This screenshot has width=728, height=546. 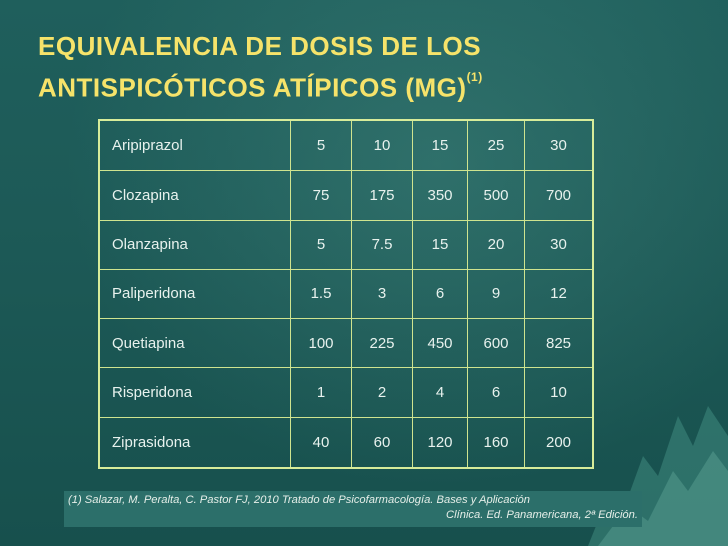 I want to click on table-row: Paliperidona 1.5 3 6 9 12, so click(x=346, y=294).